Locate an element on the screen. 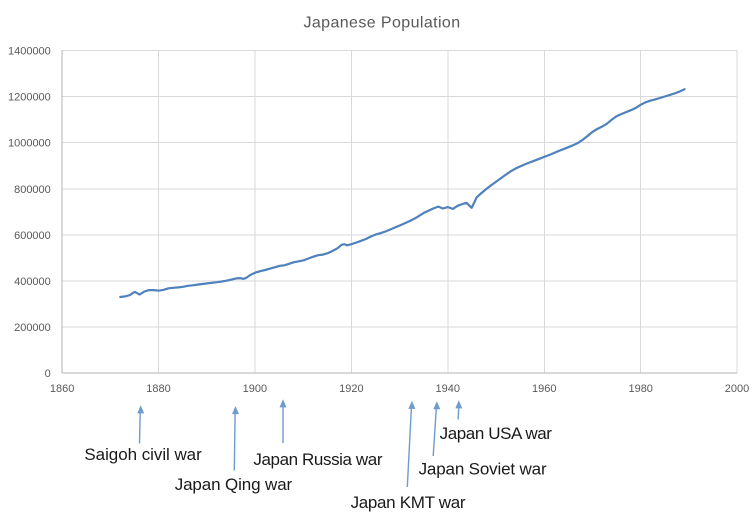 Image resolution: width=755 pixels, height=525 pixels. svg-text: 1880 is located at coordinates (158, 389).